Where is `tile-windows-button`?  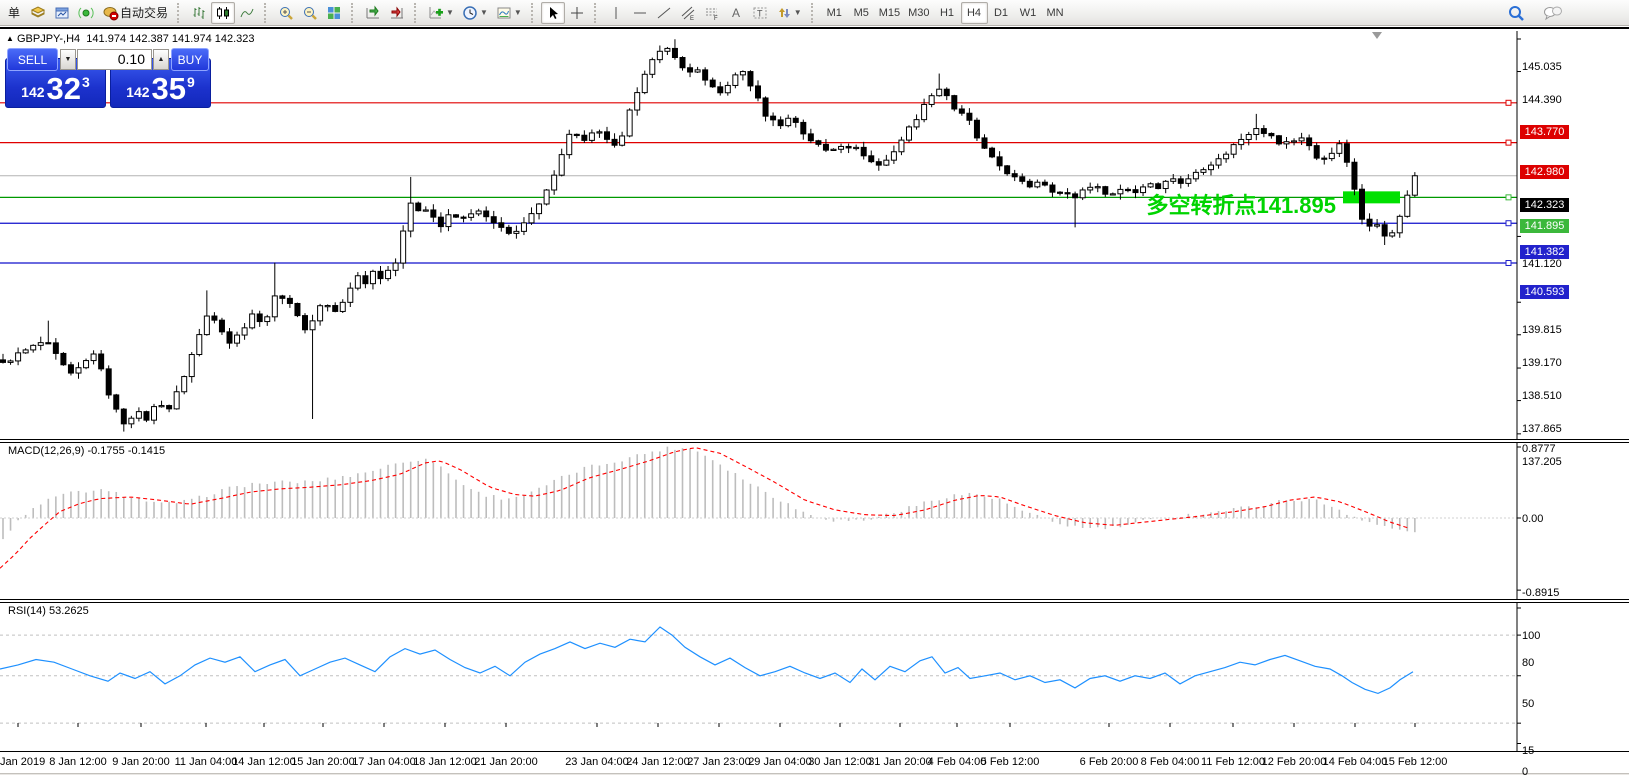
tile-windows-button is located at coordinates (334, 13).